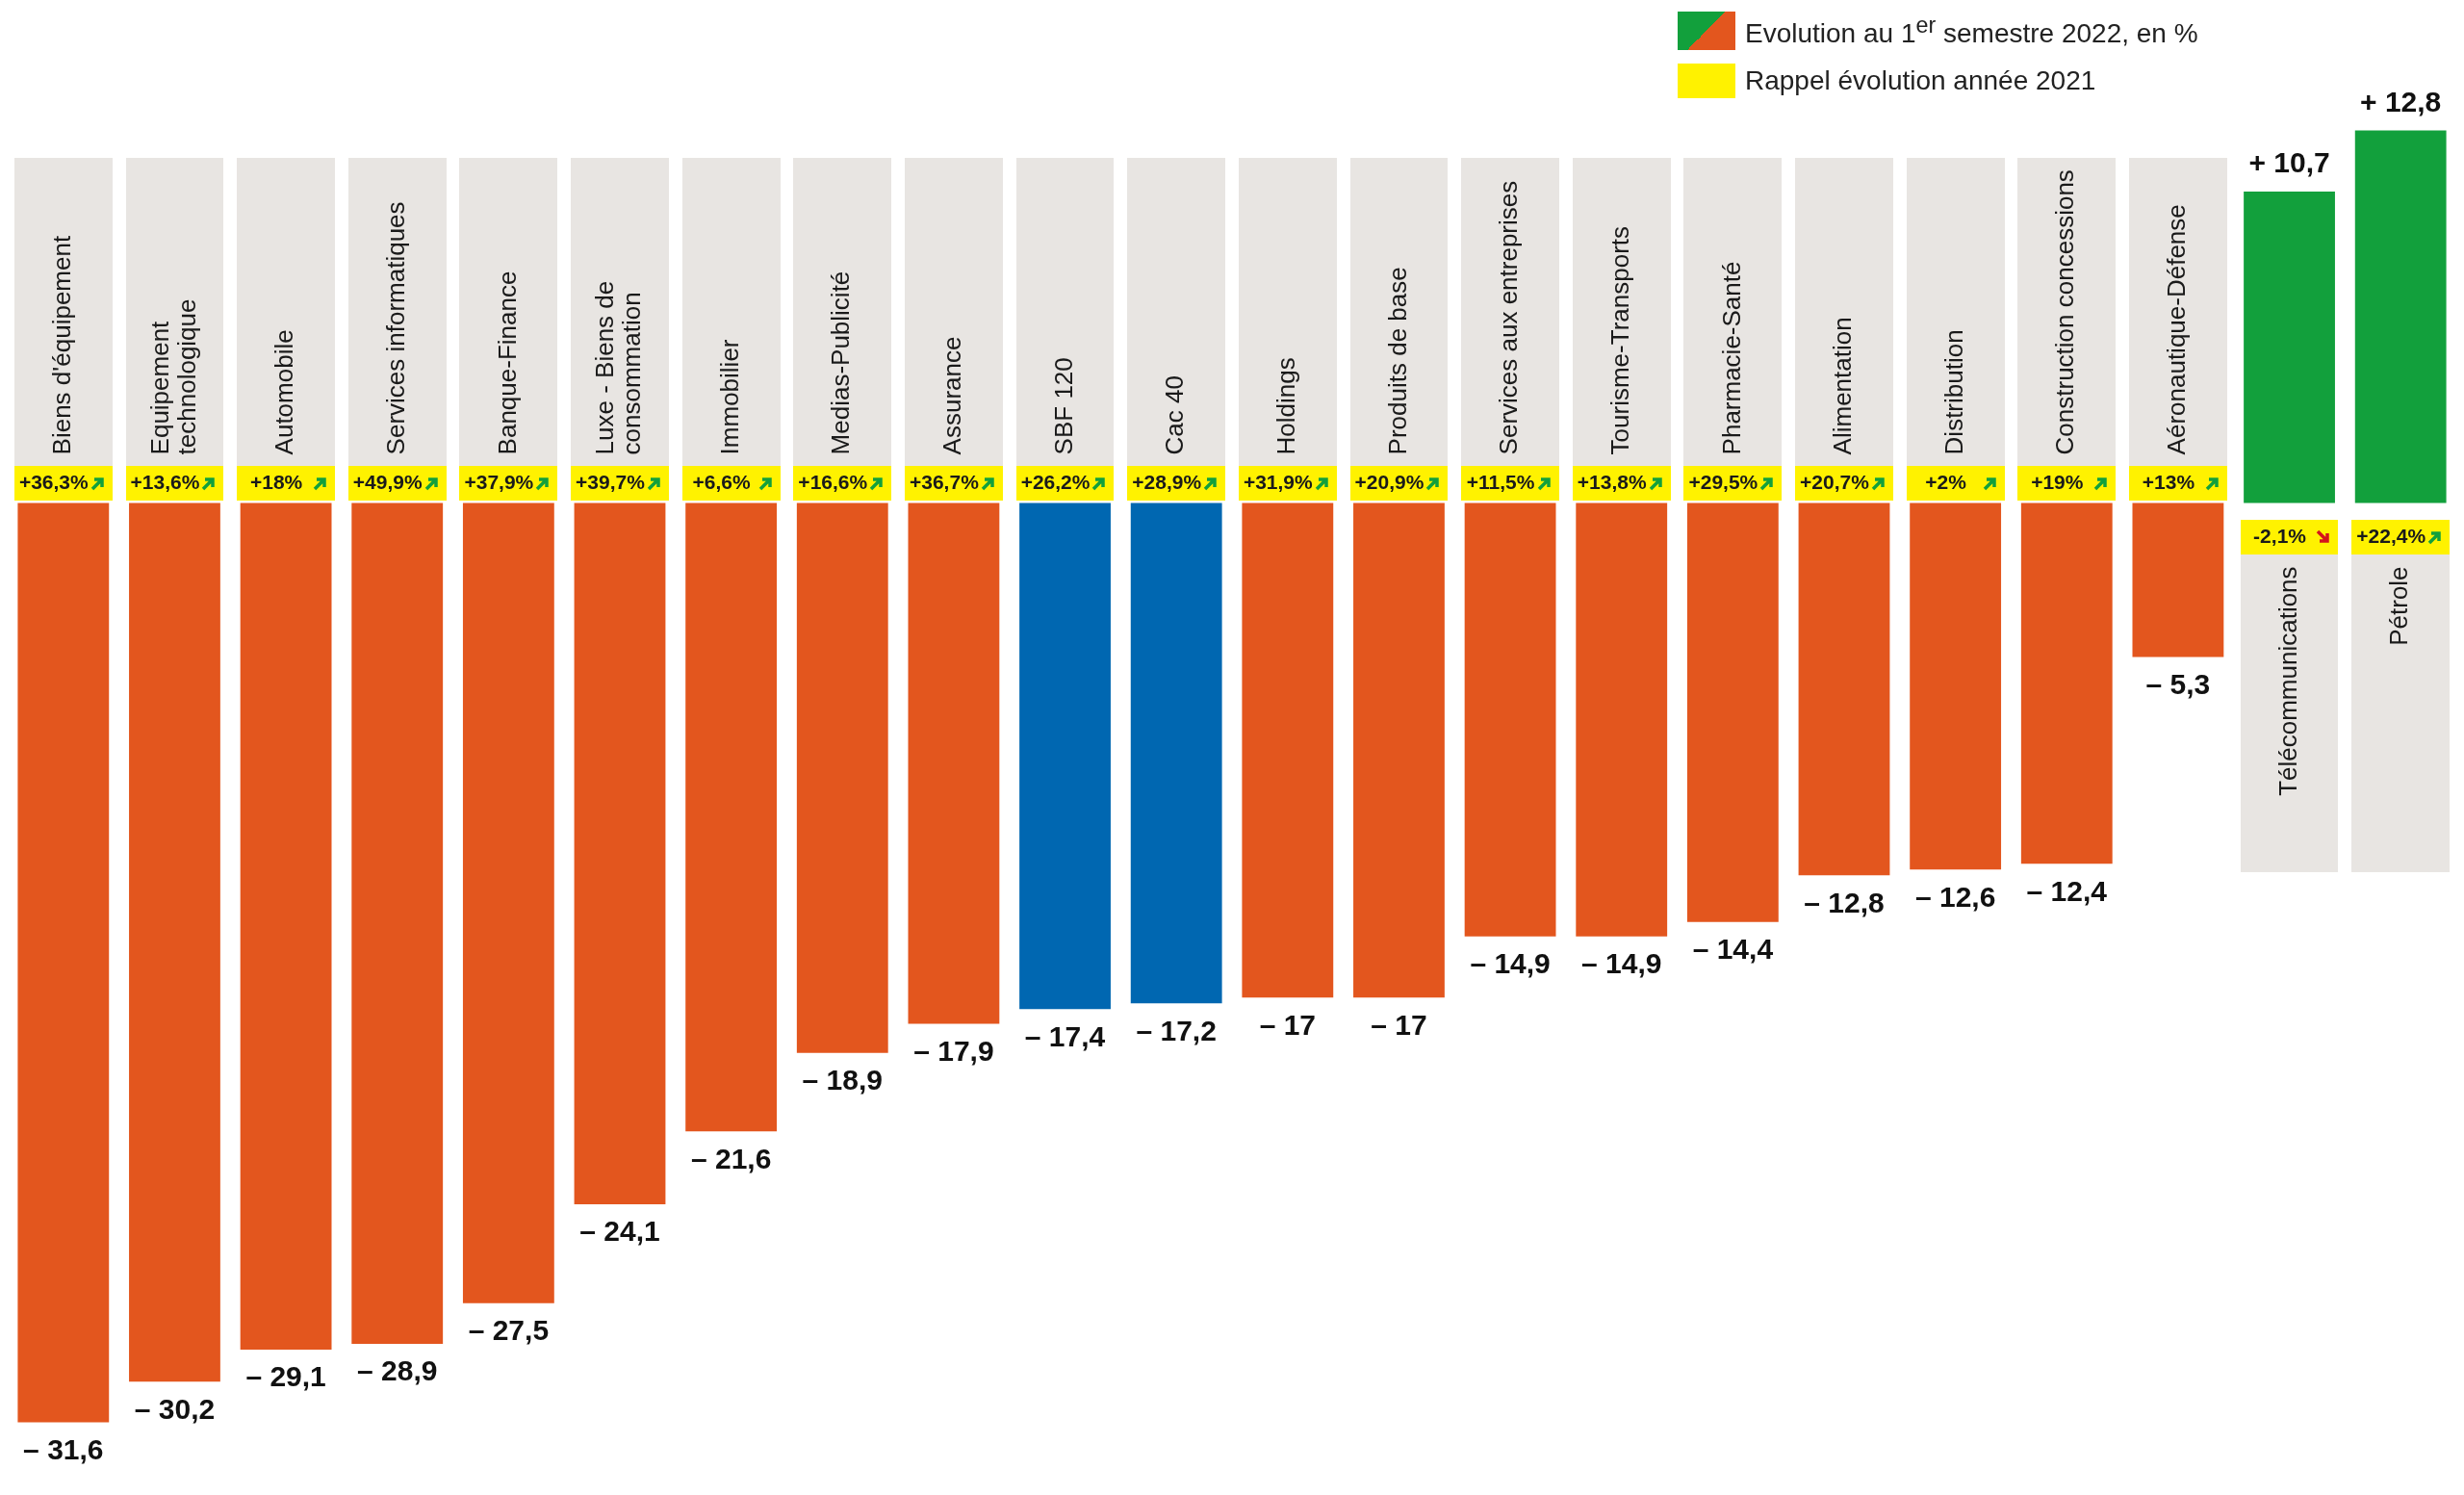 The width and height of the screenshot is (2464, 1495). I want to click on annotation: +29,5%, so click(1723, 482).